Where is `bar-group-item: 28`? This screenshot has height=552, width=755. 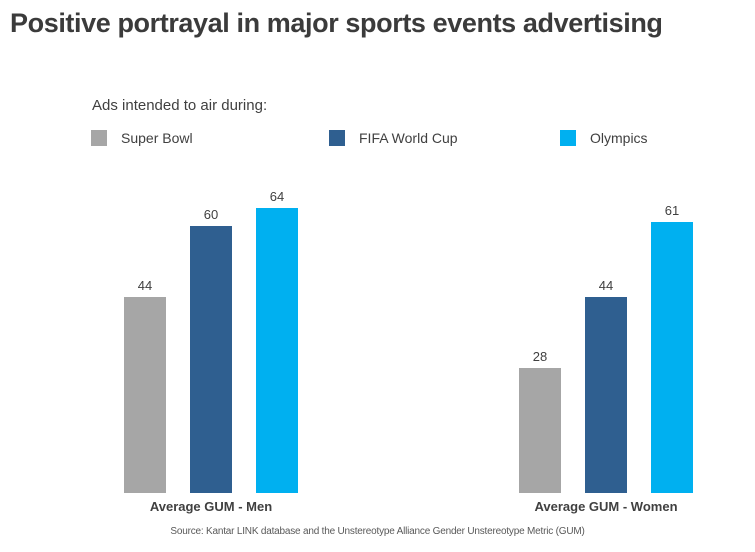 bar-group-item: 28 is located at coordinates (540, 421).